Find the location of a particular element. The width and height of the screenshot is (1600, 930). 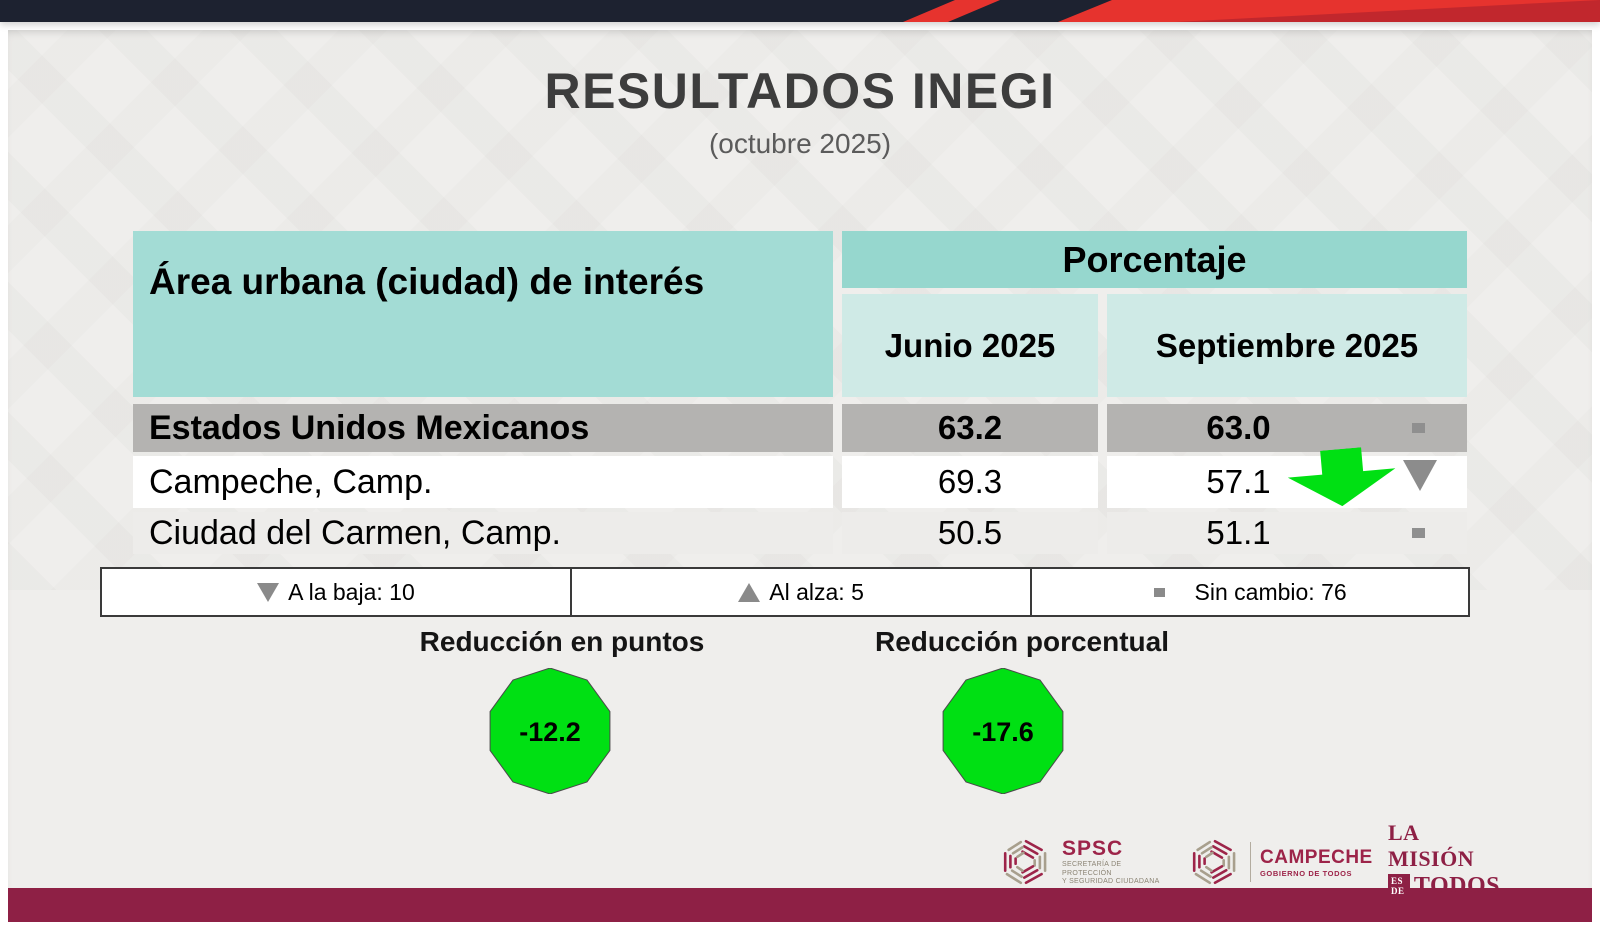

footer-divider is located at coordinates (1250, 862).